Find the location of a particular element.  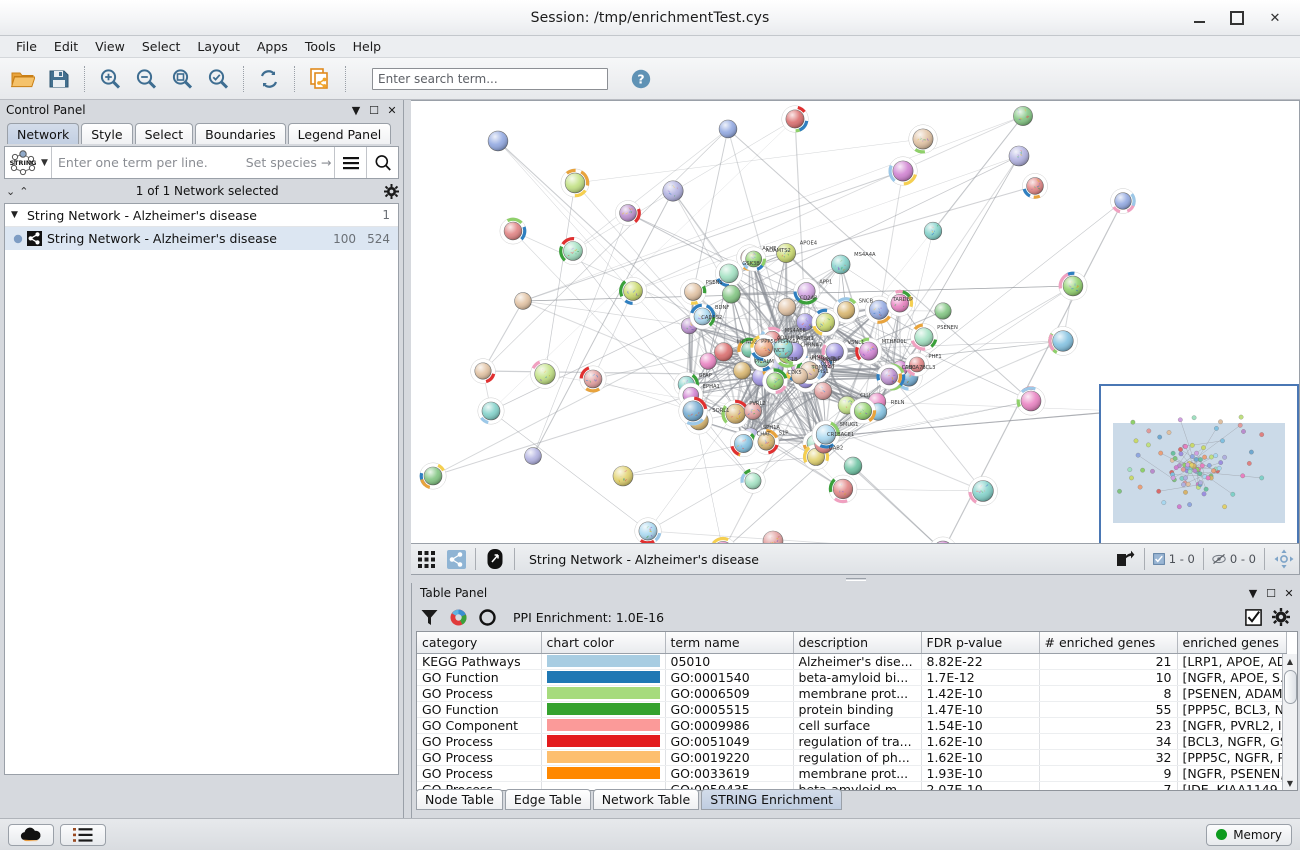

column-header-num-enriched: # enriched genes is located at coordinates (1108, 643).